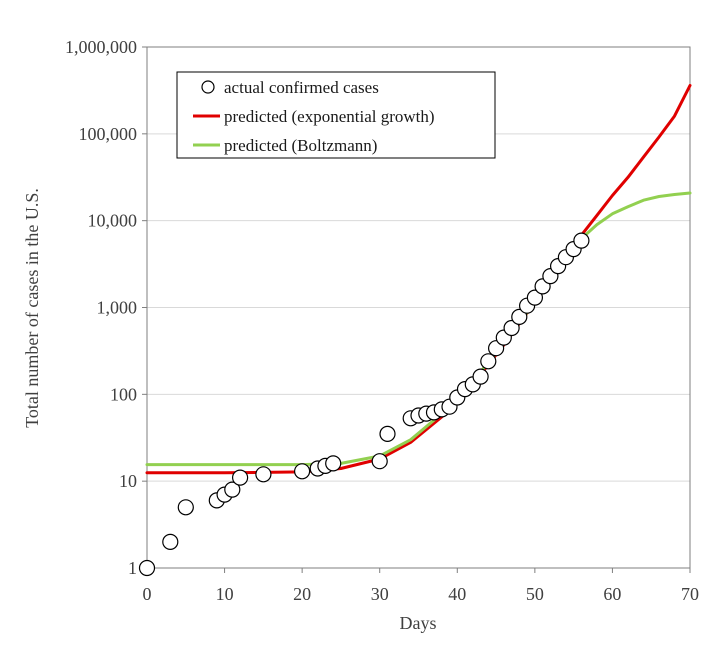 The width and height of the screenshot is (721, 657). I want to click on x-tick-label-5: 50, so click(535, 594).